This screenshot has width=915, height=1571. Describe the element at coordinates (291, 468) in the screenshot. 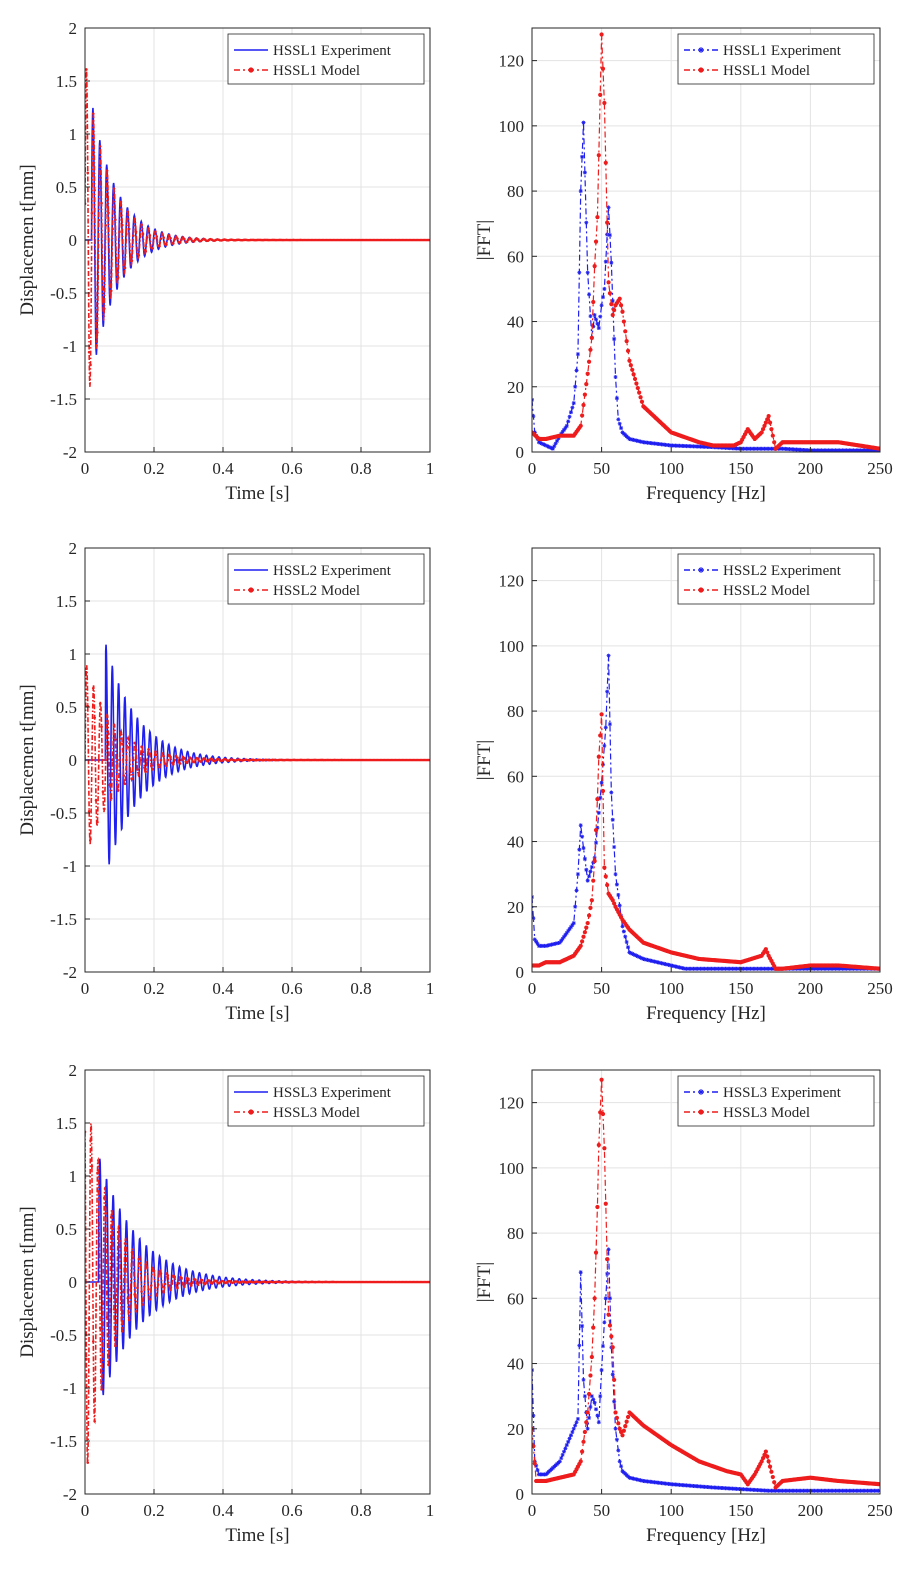

I see `x-tick-label: 0.6` at that location.